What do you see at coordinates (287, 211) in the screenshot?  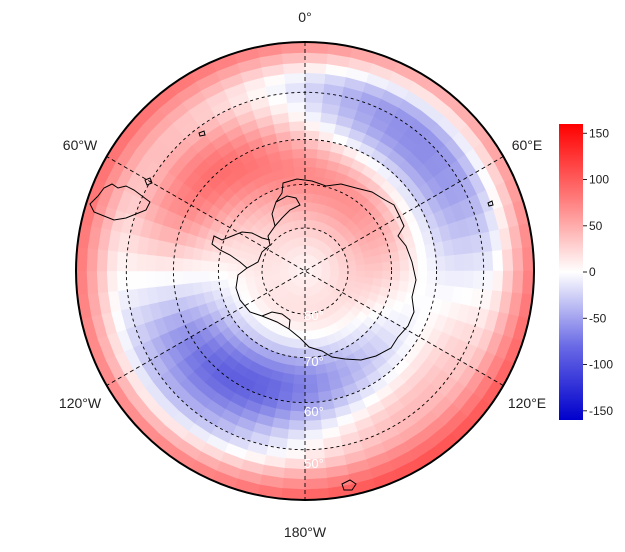 I see `weddell-shelf-coastline` at bounding box center [287, 211].